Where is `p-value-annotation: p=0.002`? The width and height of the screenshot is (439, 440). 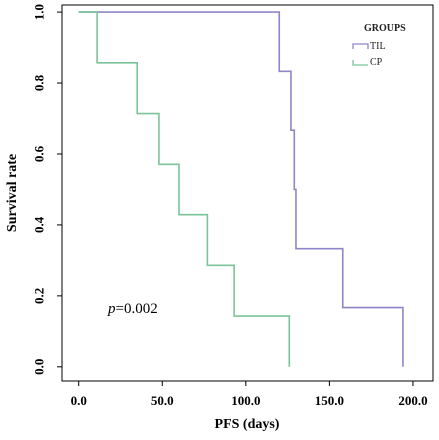
p-value-annotation: p=0.002 is located at coordinates (132, 309).